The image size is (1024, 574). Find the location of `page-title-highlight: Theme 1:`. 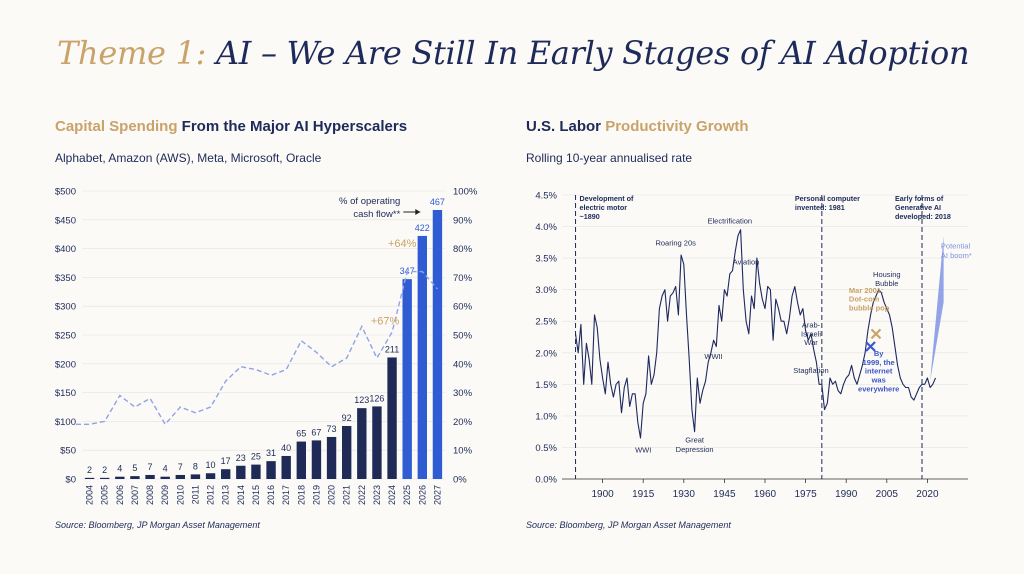

page-title-highlight: Theme 1: is located at coordinates (132, 53).